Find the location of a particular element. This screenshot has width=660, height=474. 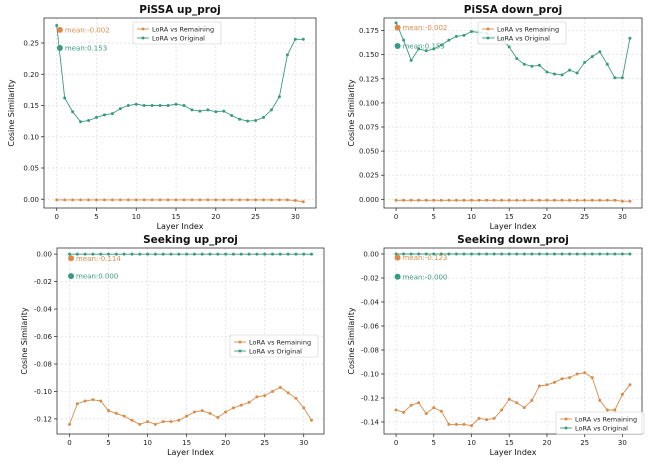

legend-entry: LoRA vs Original is located at coordinates (601, 429).